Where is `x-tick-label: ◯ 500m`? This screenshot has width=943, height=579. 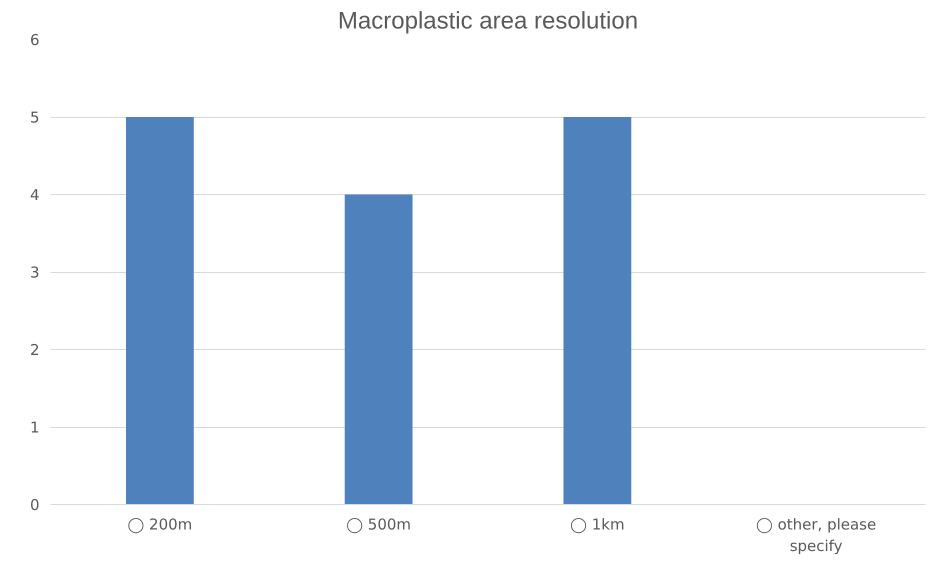 x-tick-label: ◯ 500m is located at coordinates (379, 525).